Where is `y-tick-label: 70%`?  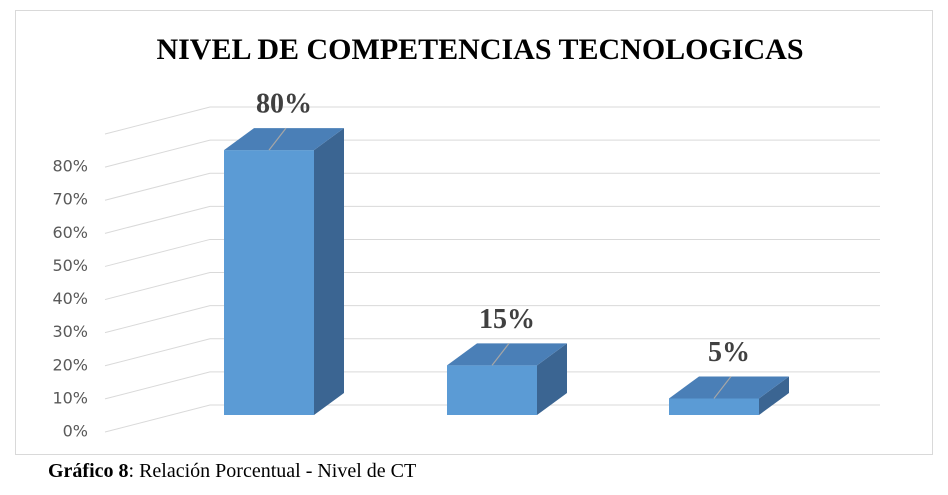
y-tick-label: 70% is located at coordinates (70, 199).